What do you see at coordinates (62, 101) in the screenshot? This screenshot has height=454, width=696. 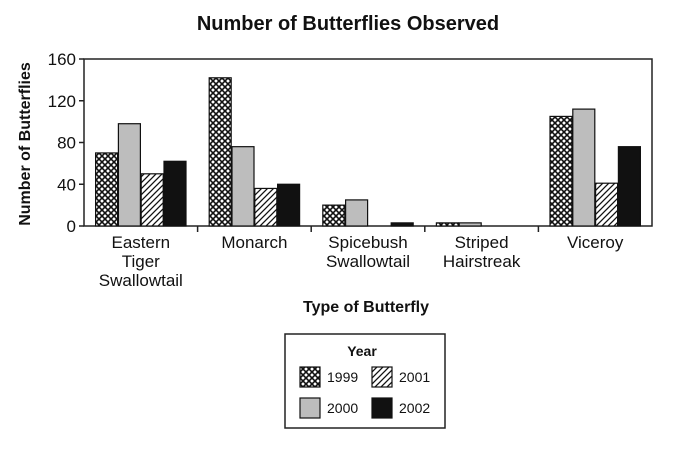 I see `y-tick-label: 120` at bounding box center [62, 101].